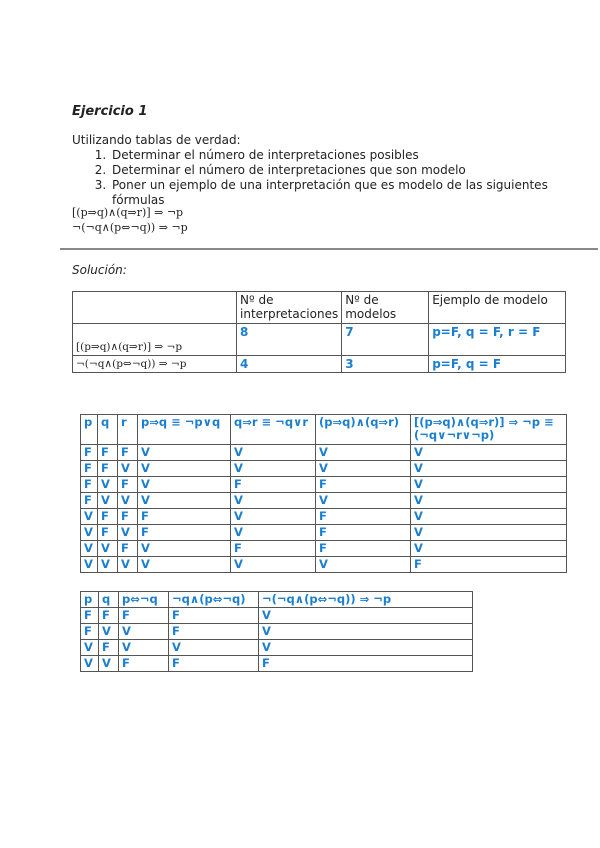 The image size is (600, 848). I want to click on formula-1: [(p⇒q)∧(q⇒r)] ⇒ ¬p, so click(128, 212).